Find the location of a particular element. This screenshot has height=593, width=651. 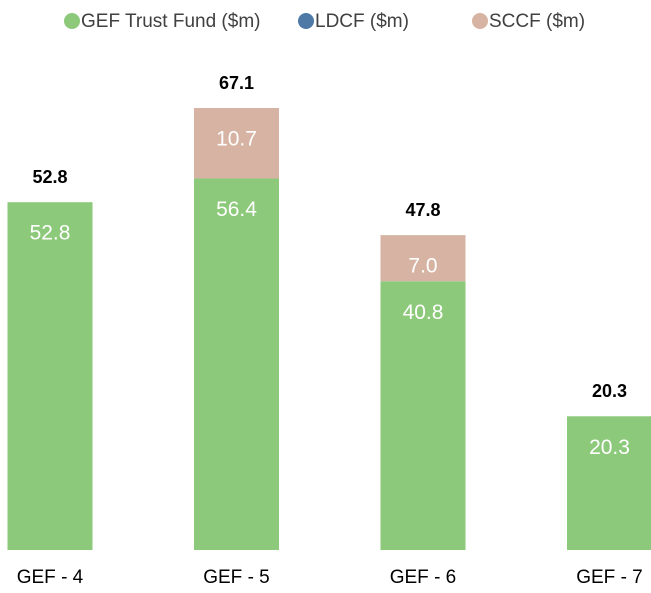

segment-label: 7.0 is located at coordinates (422, 266).